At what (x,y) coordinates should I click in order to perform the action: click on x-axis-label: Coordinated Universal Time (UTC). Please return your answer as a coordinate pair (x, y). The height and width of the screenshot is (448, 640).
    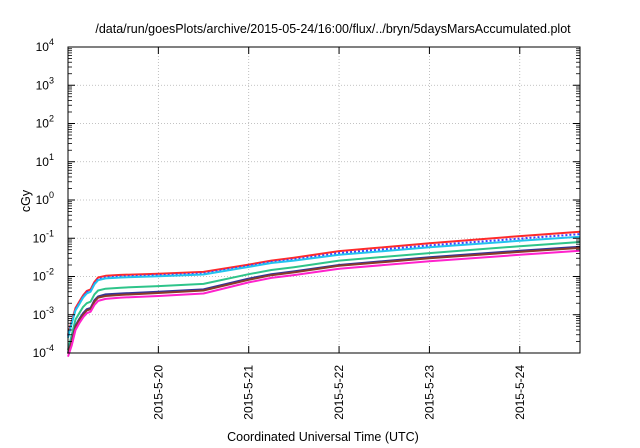
    Looking at the image, I should click on (323, 437).